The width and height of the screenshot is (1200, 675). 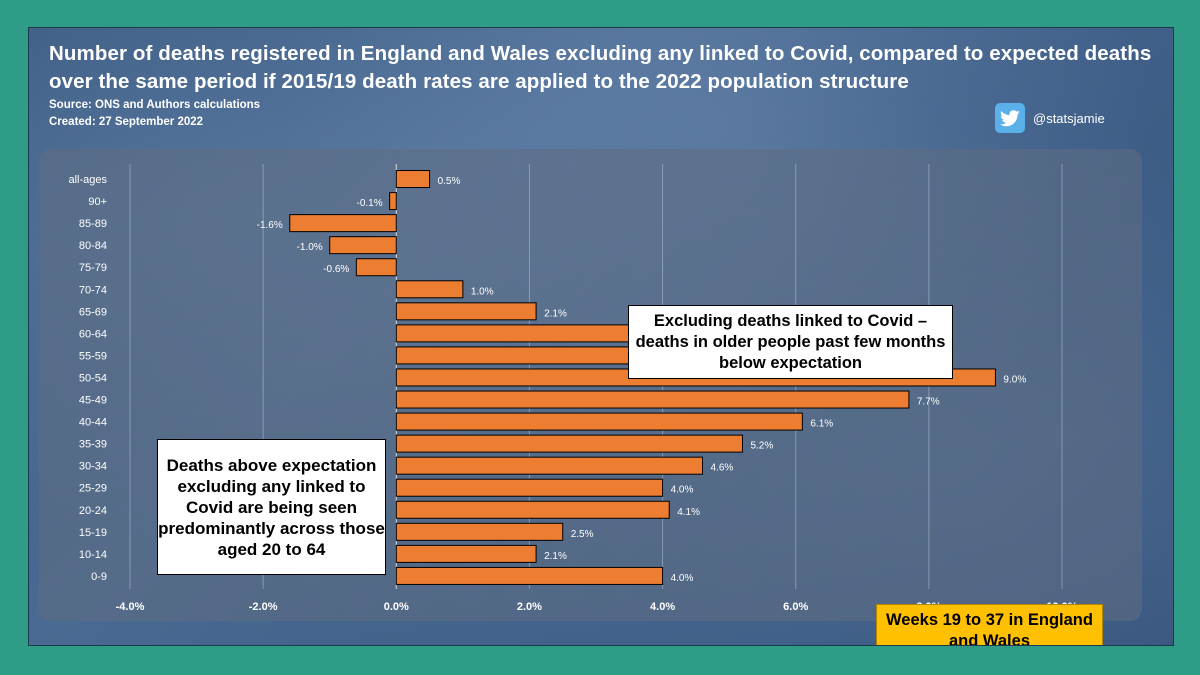 I want to click on value-label: 4.6%, so click(x=722, y=468).